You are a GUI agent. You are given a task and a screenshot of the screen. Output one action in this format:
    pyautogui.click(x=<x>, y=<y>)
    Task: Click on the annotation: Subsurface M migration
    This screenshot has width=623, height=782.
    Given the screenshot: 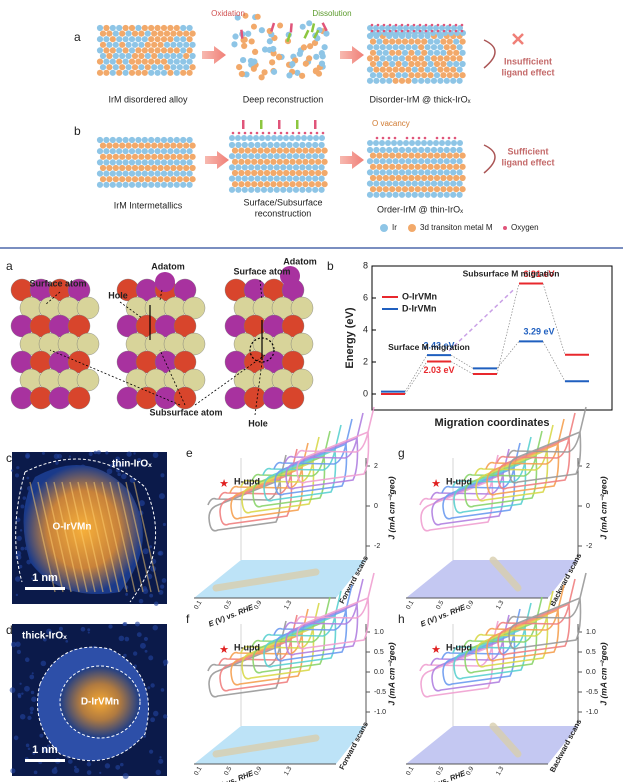 What is the action you would take?
    pyautogui.click(x=511, y=273)
    